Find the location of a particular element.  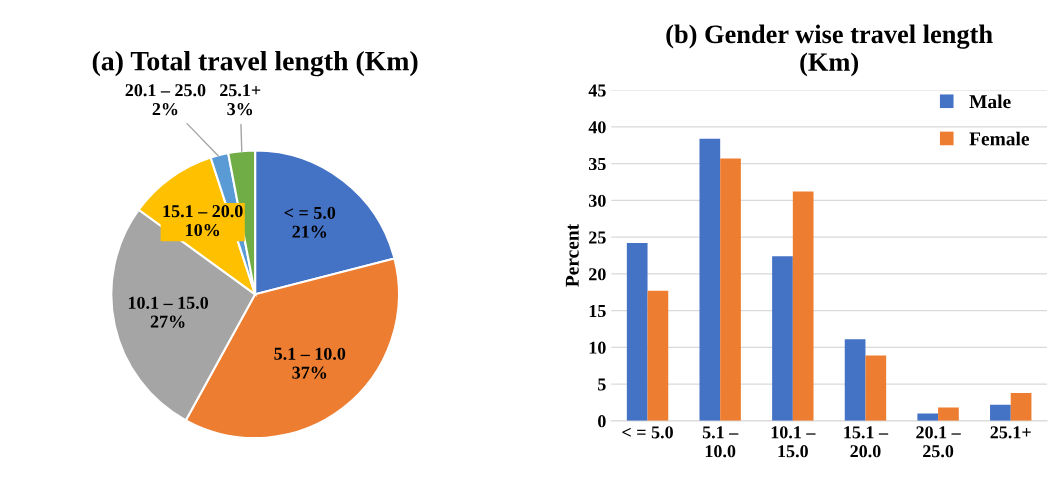

legend-label: Male is located at coordinates (990, 101).